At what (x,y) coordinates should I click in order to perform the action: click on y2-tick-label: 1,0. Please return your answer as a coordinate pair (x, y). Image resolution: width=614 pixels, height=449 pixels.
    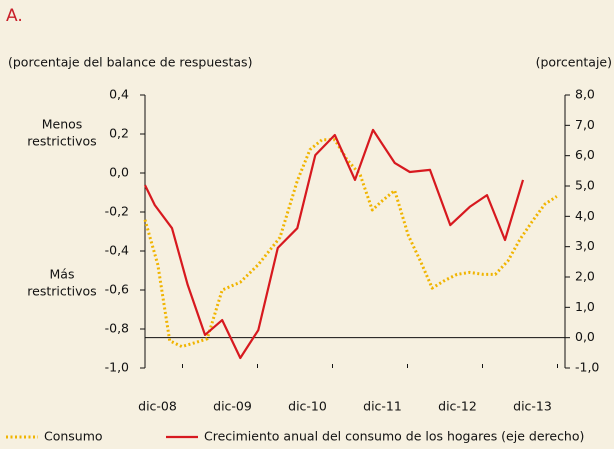
    Looking at the image, I should click on (585, 306).